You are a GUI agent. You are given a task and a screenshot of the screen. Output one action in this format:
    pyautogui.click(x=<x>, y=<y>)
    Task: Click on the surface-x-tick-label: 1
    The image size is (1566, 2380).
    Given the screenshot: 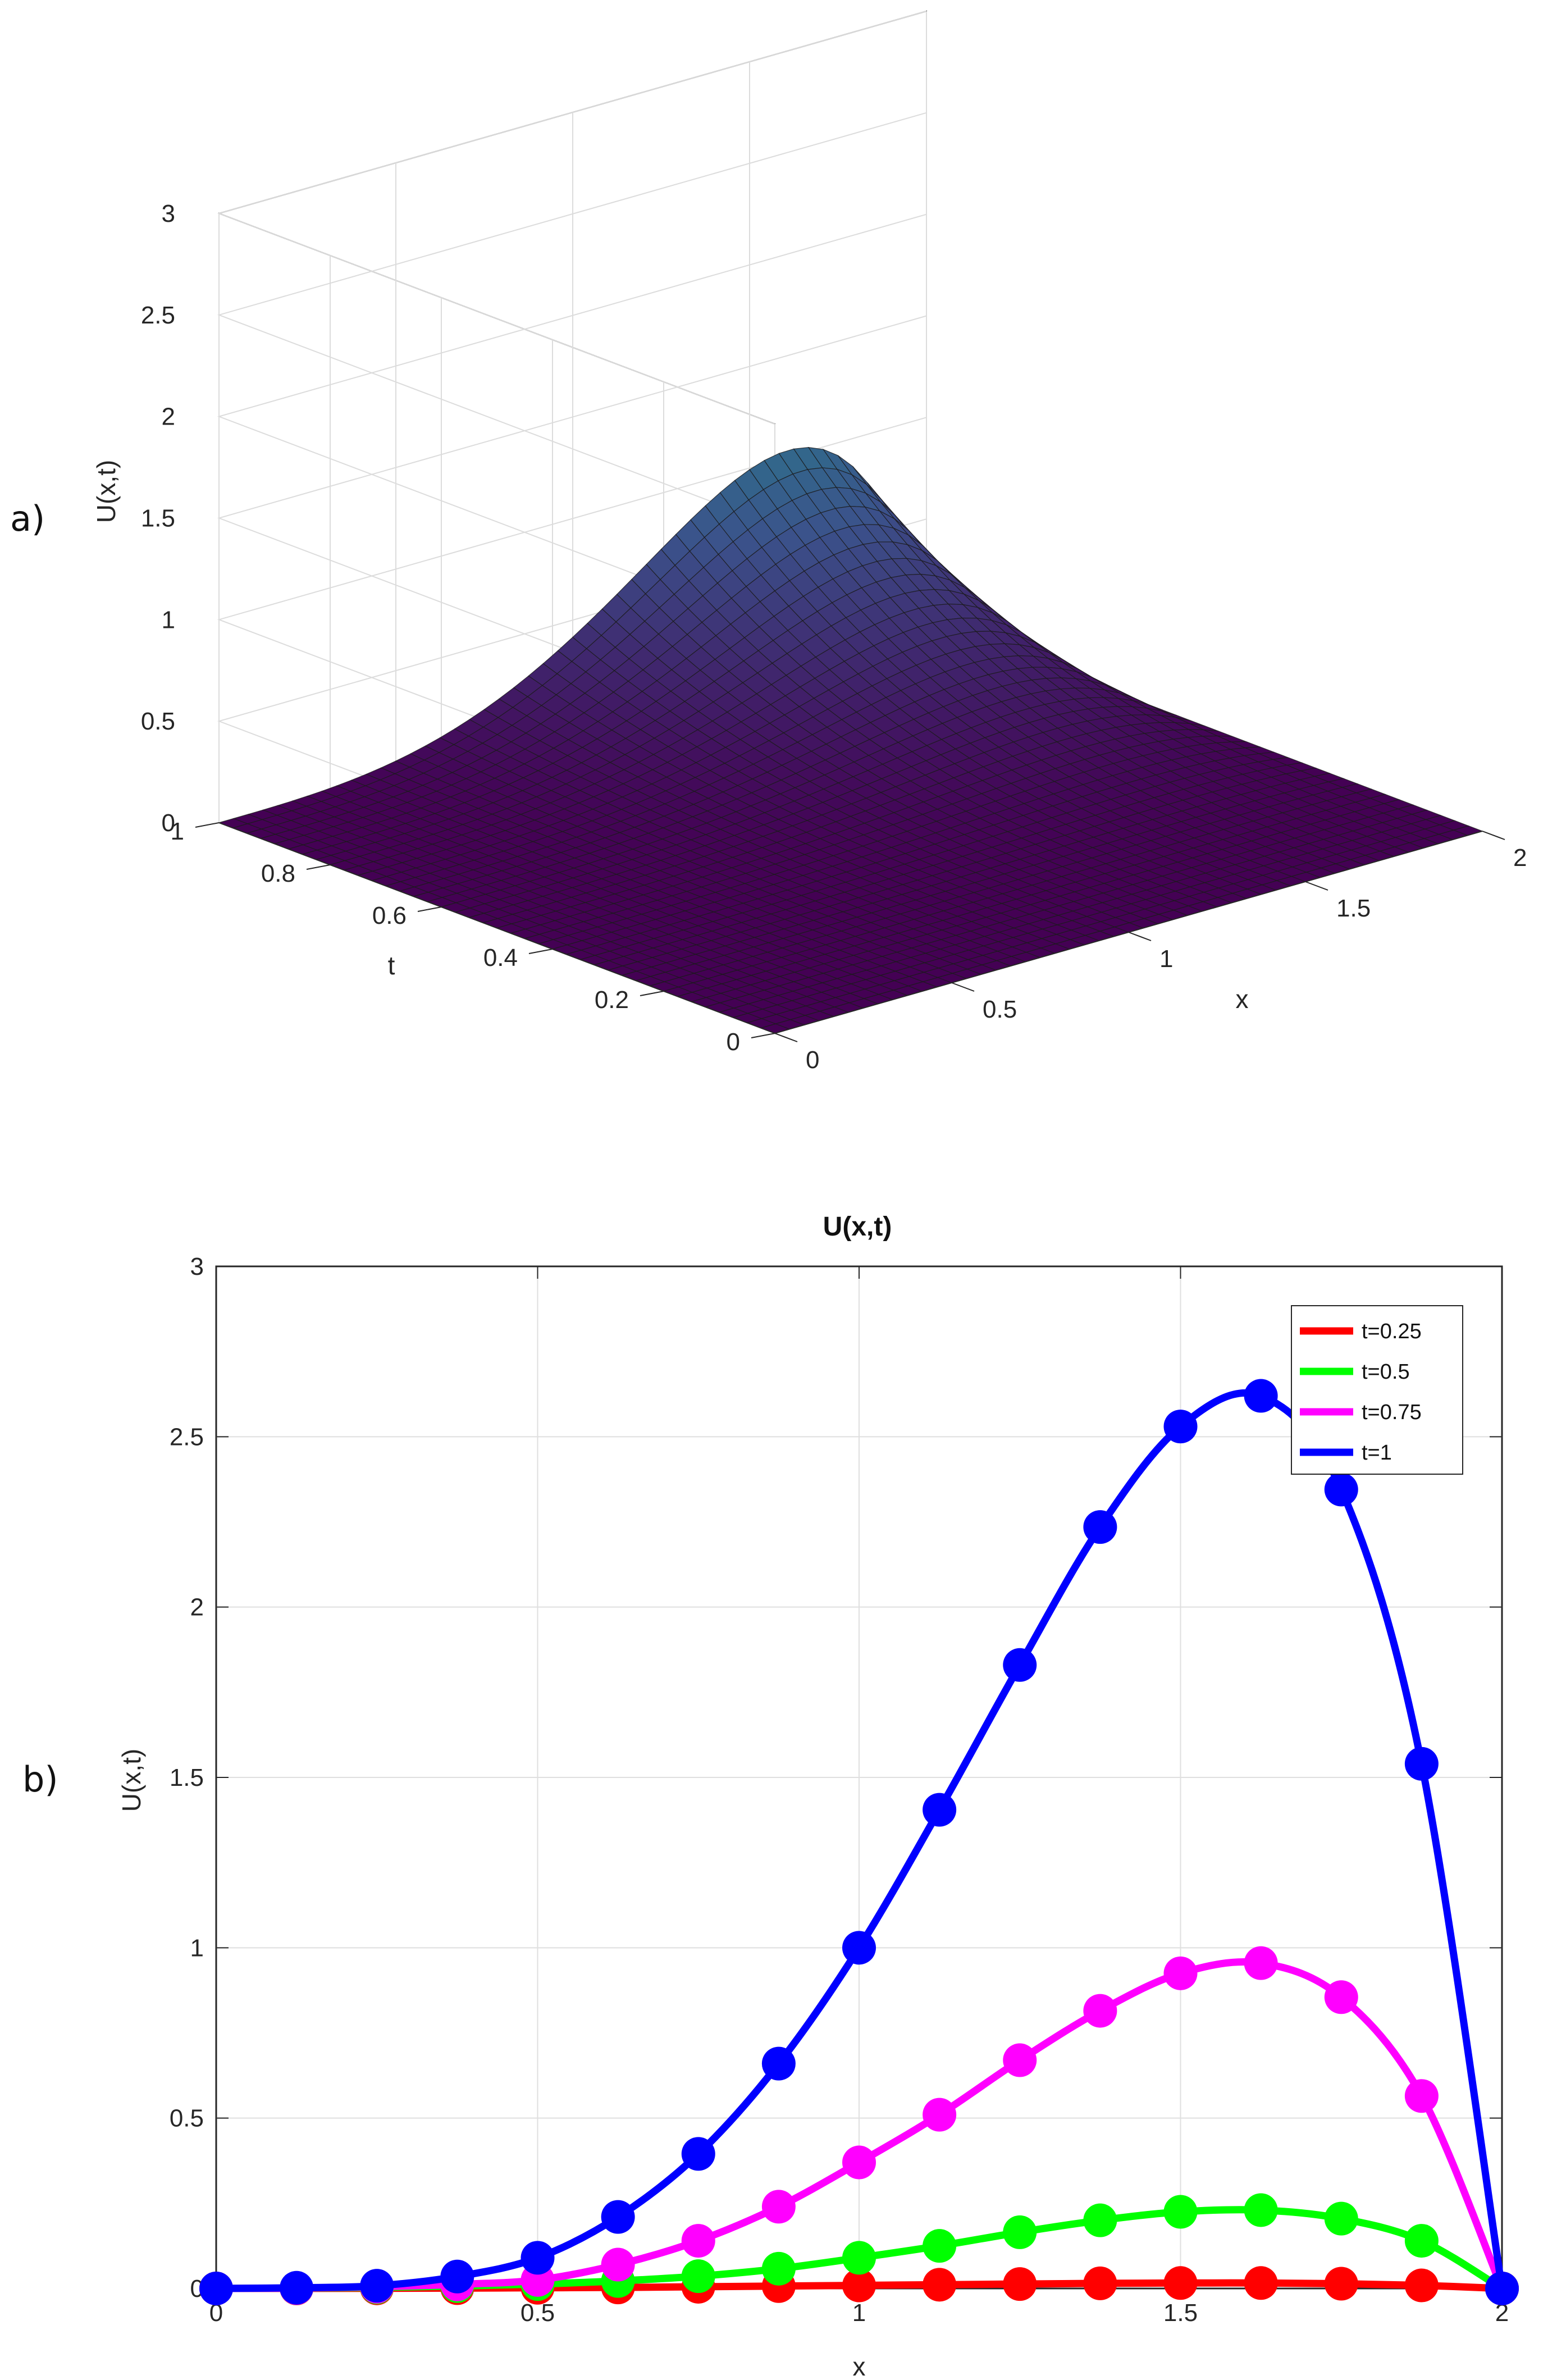 What is the action you would take?
    pyautogui.click(x=1166, y=959)
    